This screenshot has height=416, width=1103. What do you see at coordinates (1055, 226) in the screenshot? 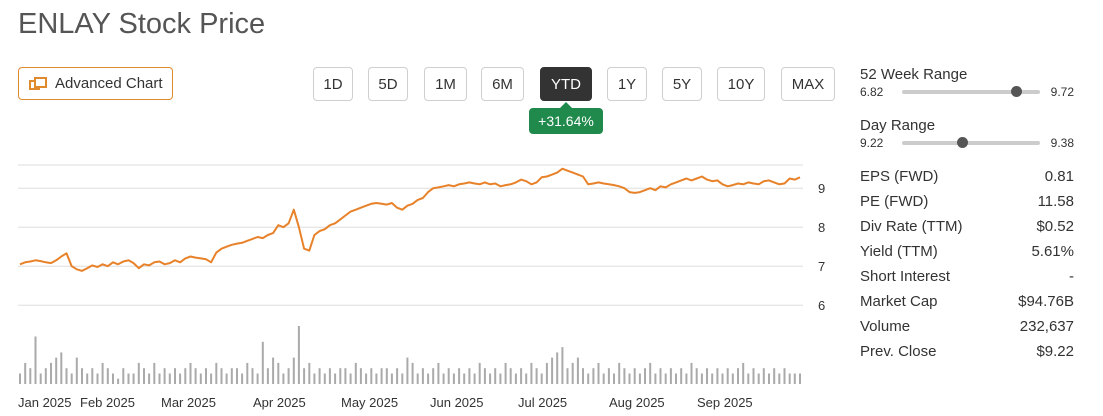
I see `stat-value: $0.52` at bounding box center [1055, 226].